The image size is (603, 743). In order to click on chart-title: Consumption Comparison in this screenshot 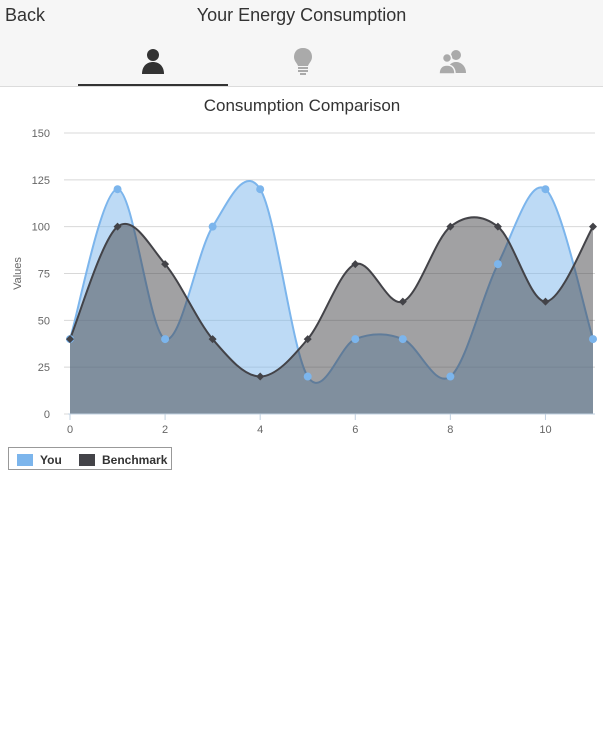, I will do `click(302, 105)`.